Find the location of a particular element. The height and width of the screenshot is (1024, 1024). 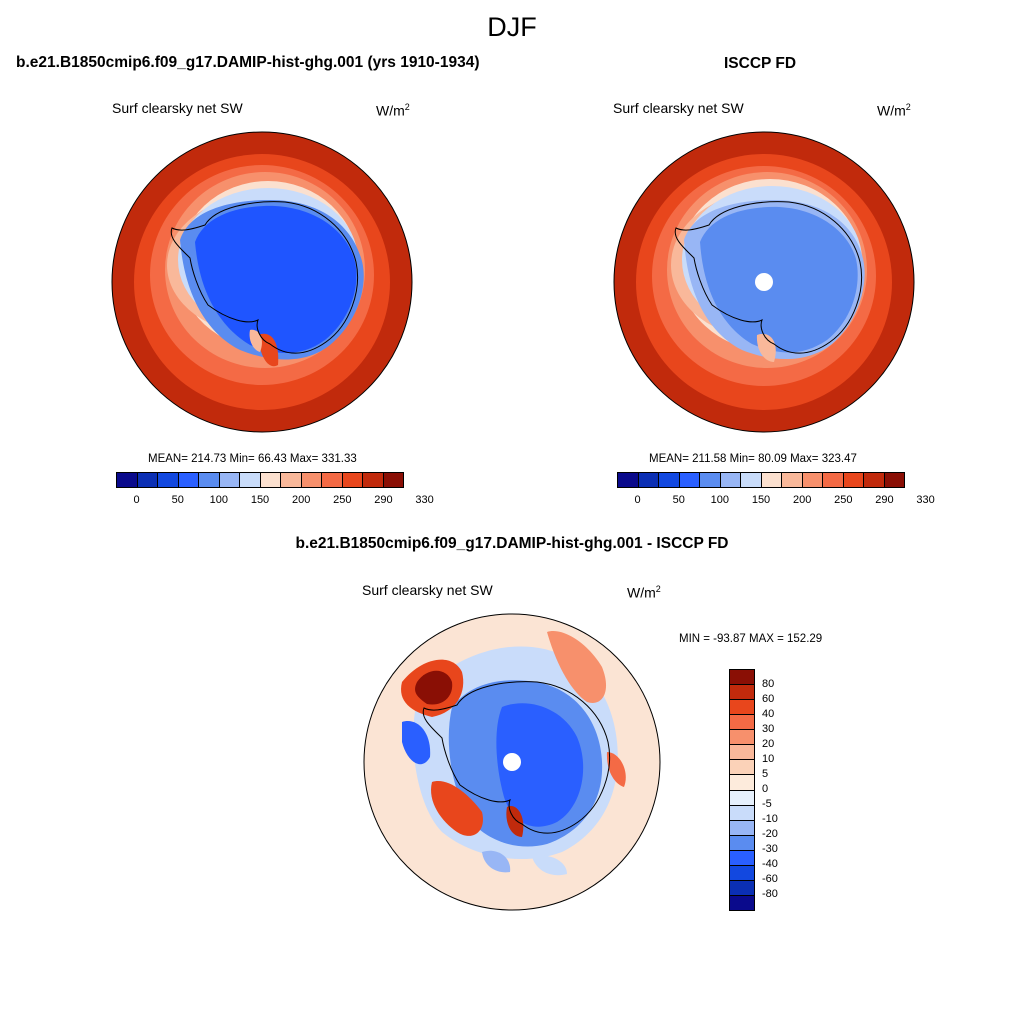

left-colorbar-tick-label: 100 is located at coordinates (219, 500).